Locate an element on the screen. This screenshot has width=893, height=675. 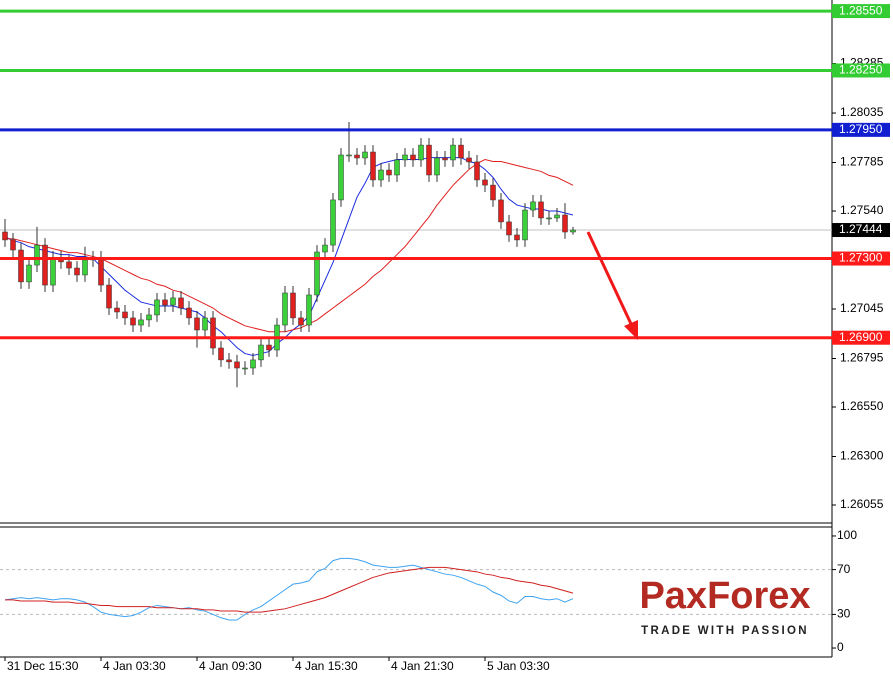
last-price-label: 1.27444 is located at coordinates (861, 229).